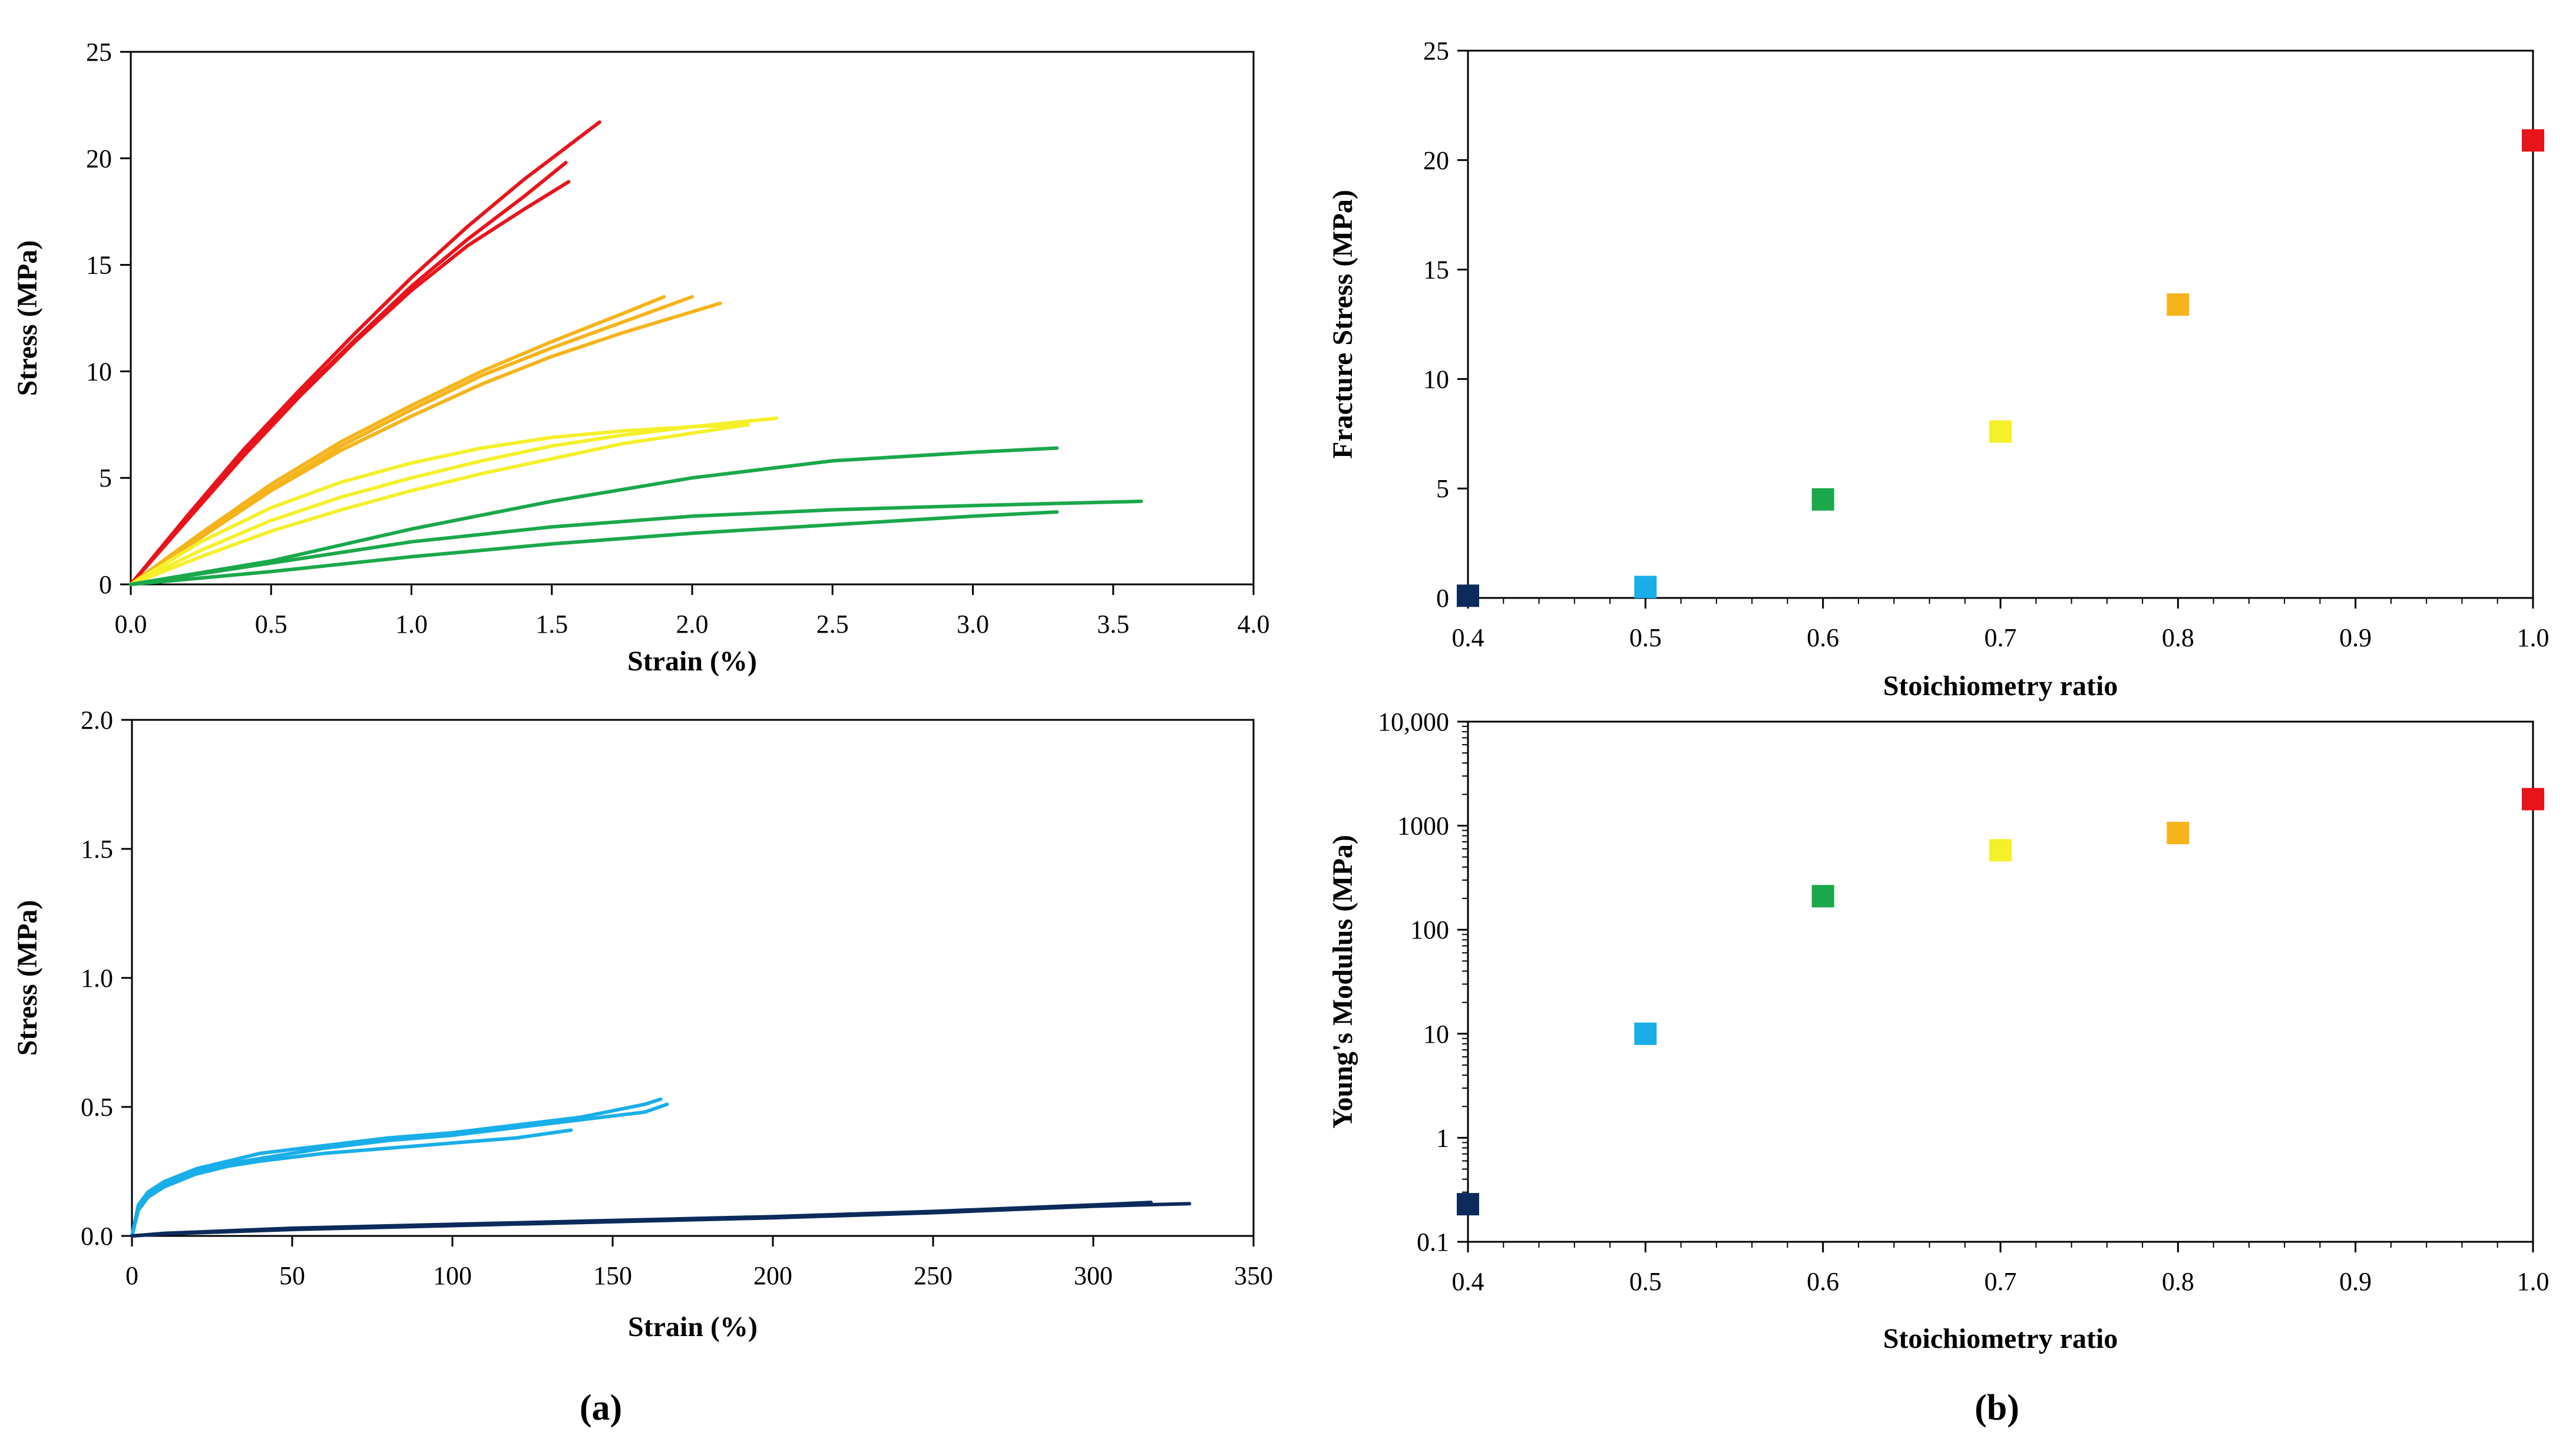  What do you see at coordinates (1413, 722) in the screenshot?
I see `y-tick-label: 10,000` at bounding box center [1413, 722].